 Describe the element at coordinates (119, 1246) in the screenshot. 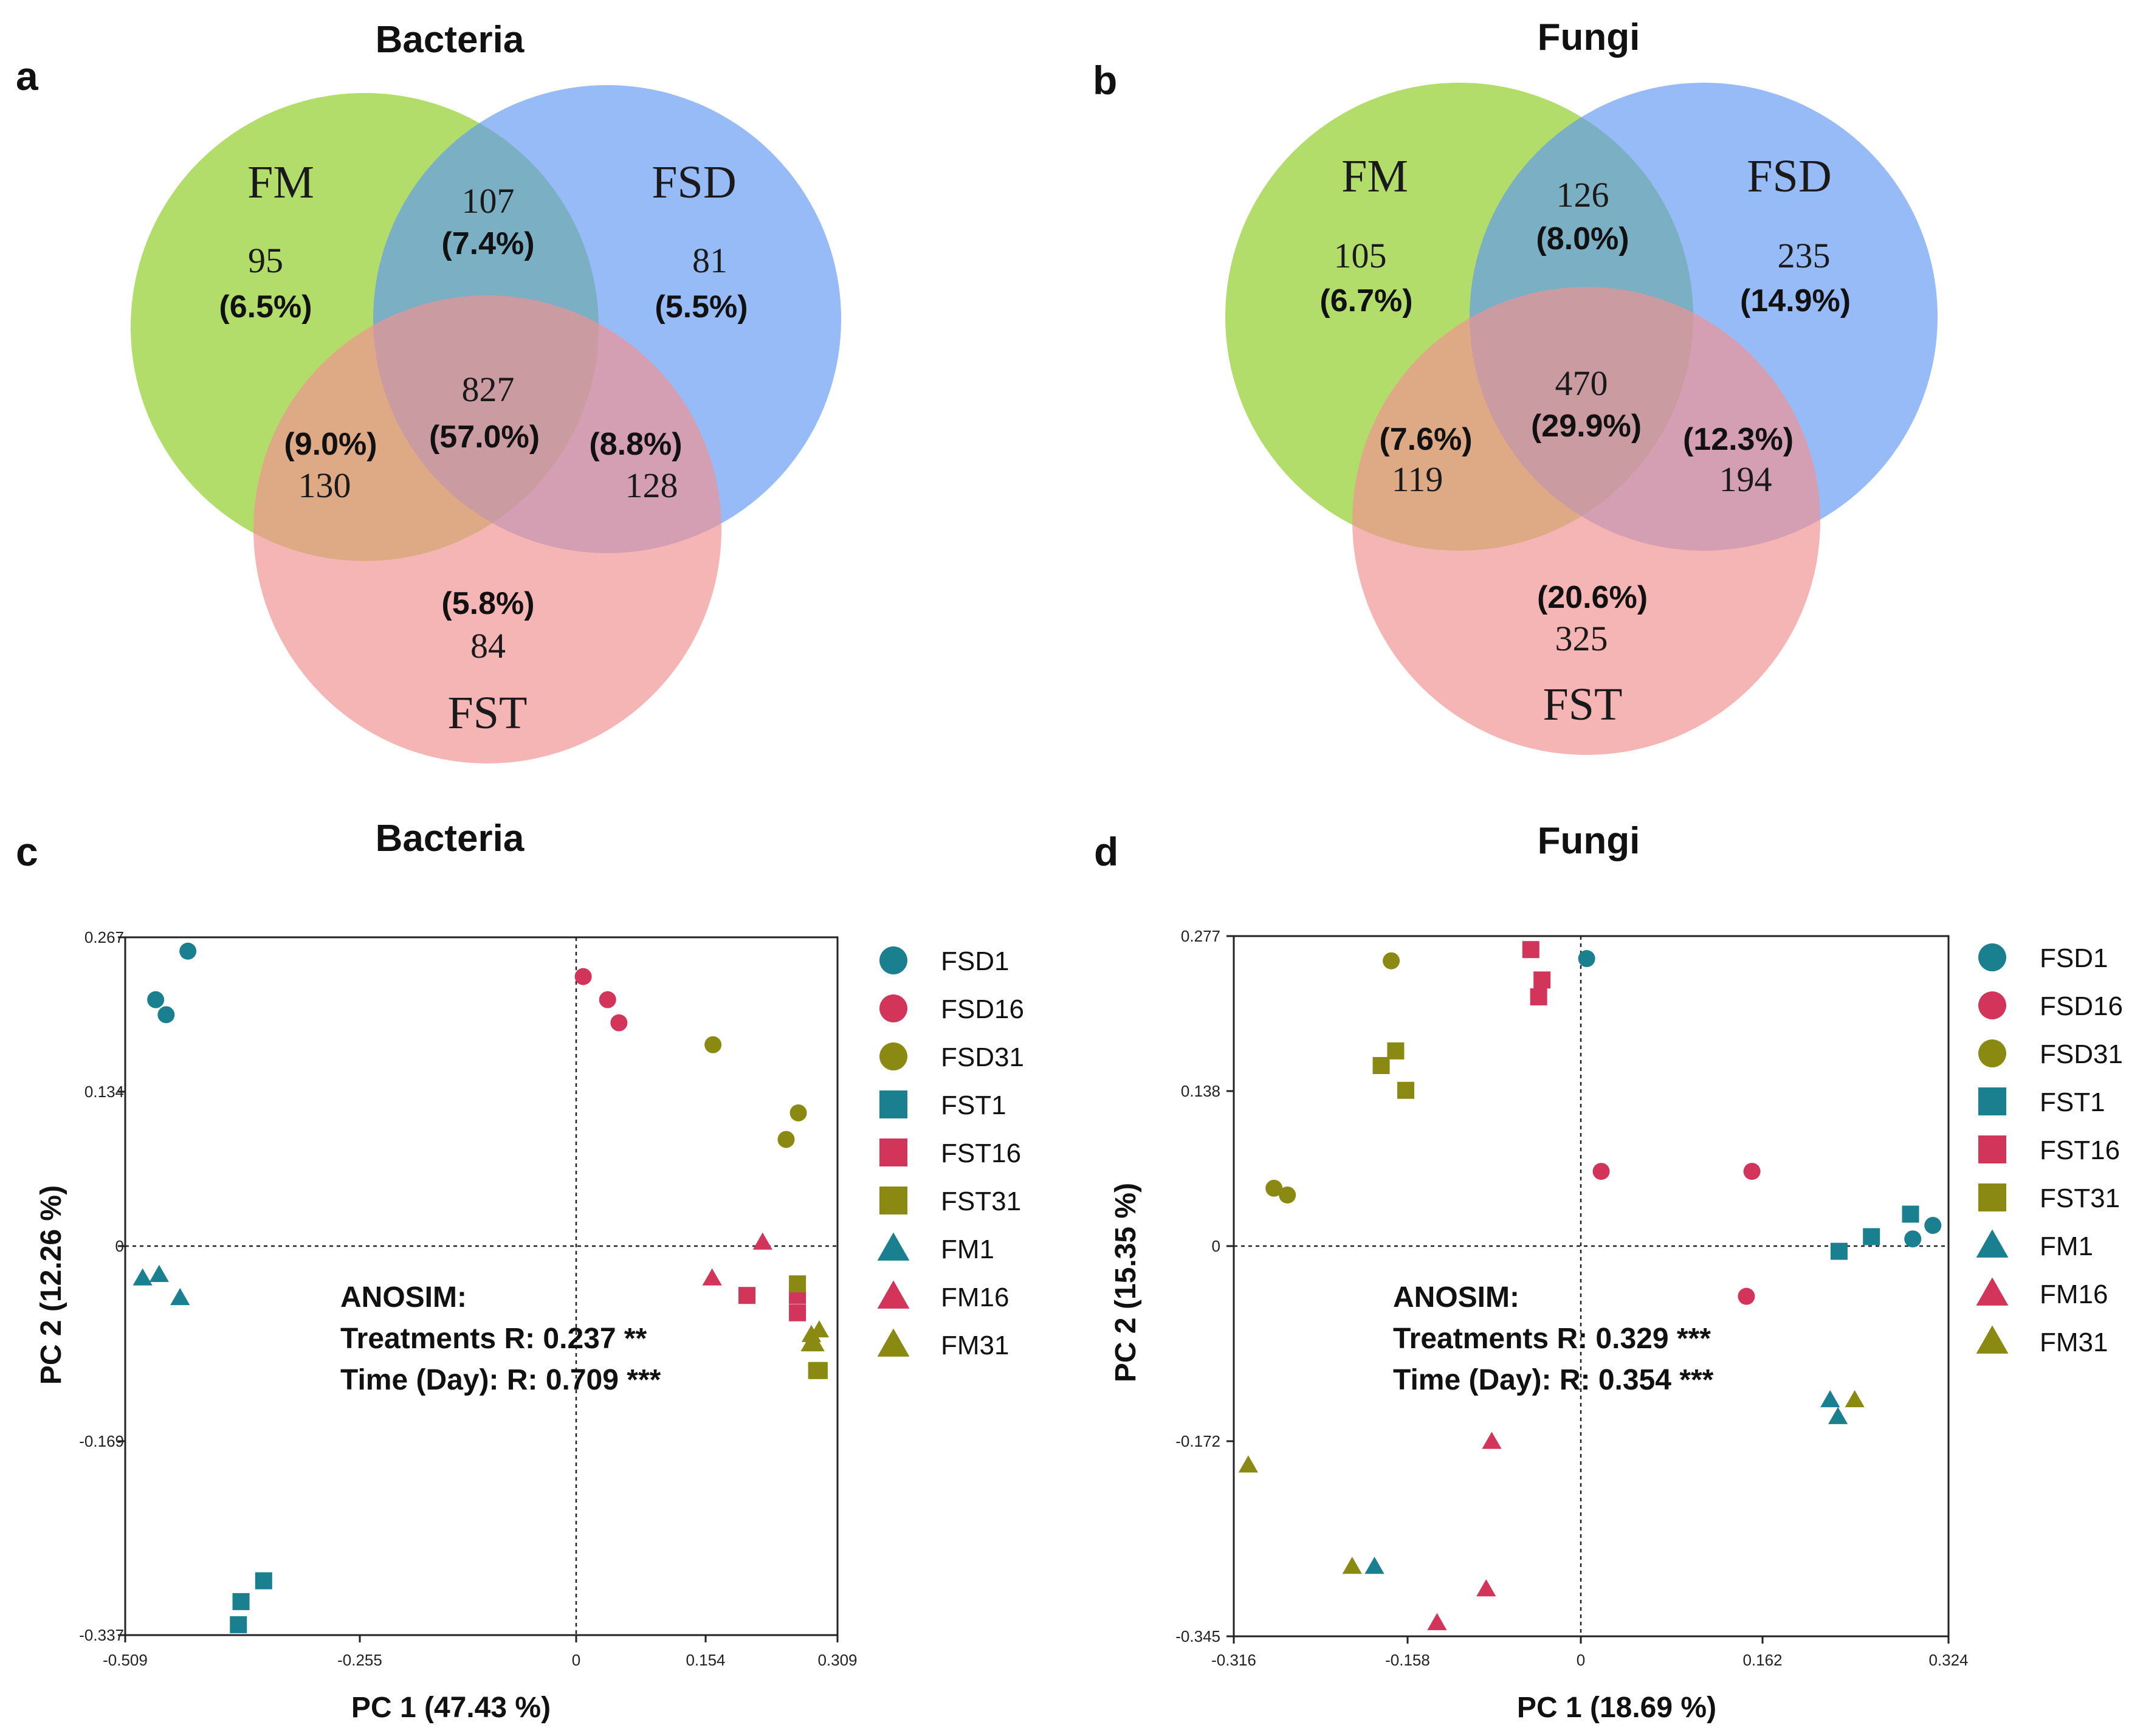

I see `pcoa-c-ytick-label: 0` at that location.